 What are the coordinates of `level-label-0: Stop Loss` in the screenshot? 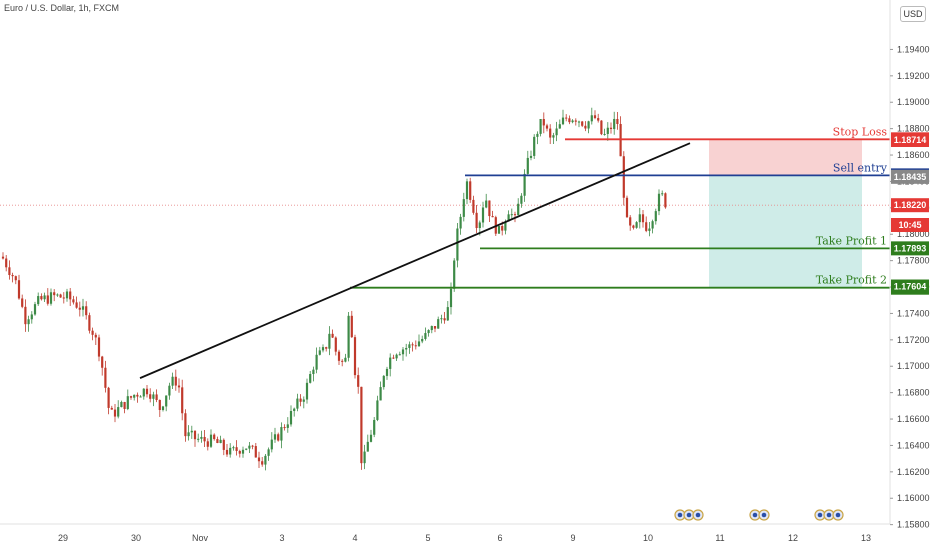 It's located at (860, 131).